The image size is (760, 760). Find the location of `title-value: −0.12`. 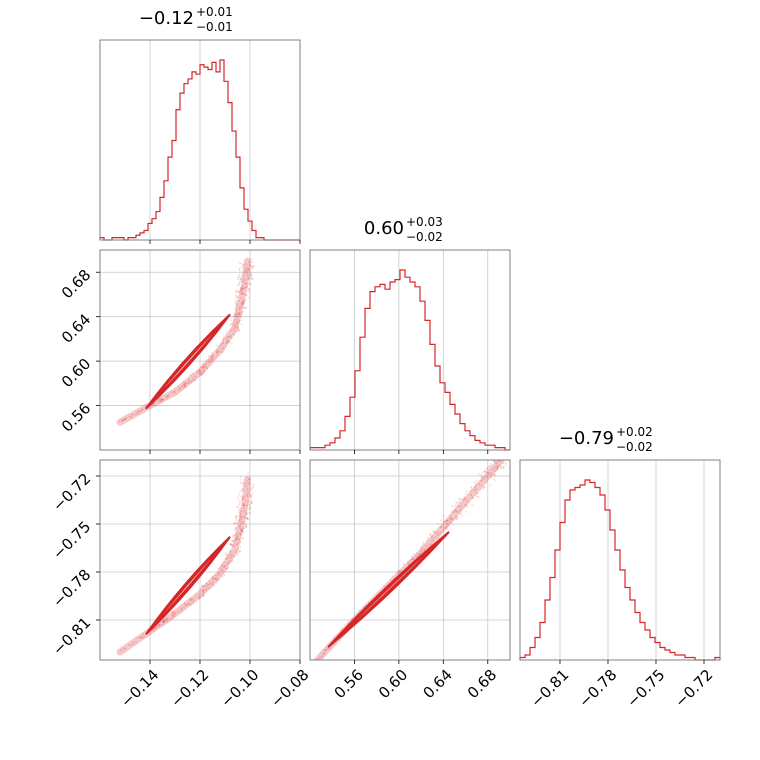

title-value: −0.12 is located at coordinates (166, 18).